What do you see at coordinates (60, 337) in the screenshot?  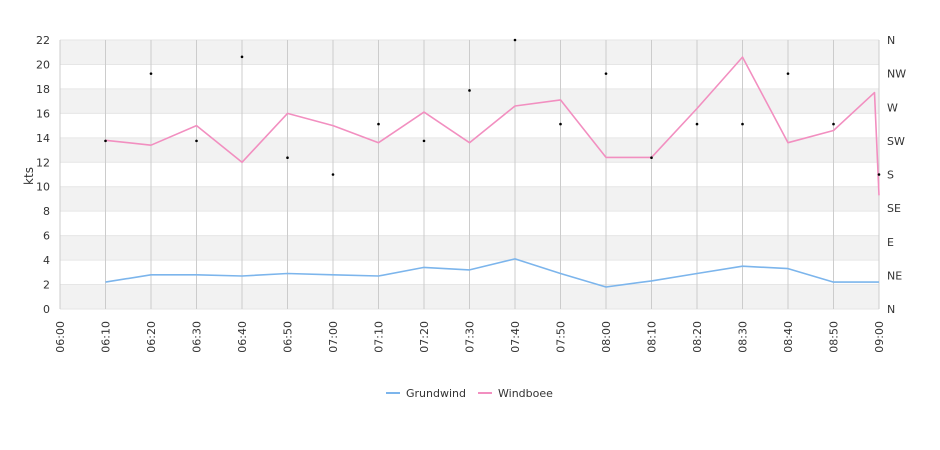 I see `x-tick-label: 06:00` at bounding box center [60, 337].